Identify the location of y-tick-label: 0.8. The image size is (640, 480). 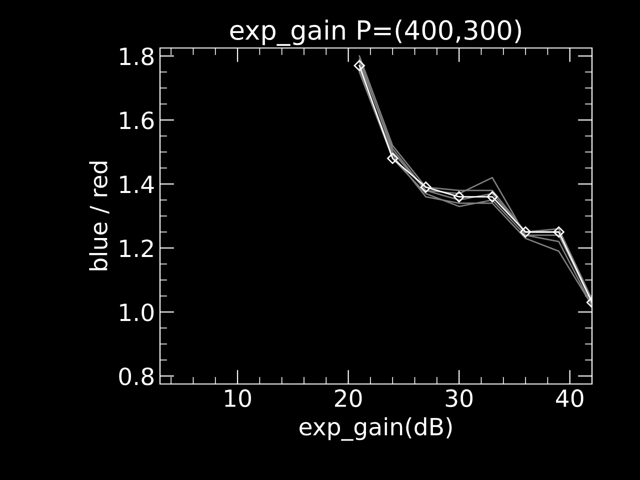
(136, 376).